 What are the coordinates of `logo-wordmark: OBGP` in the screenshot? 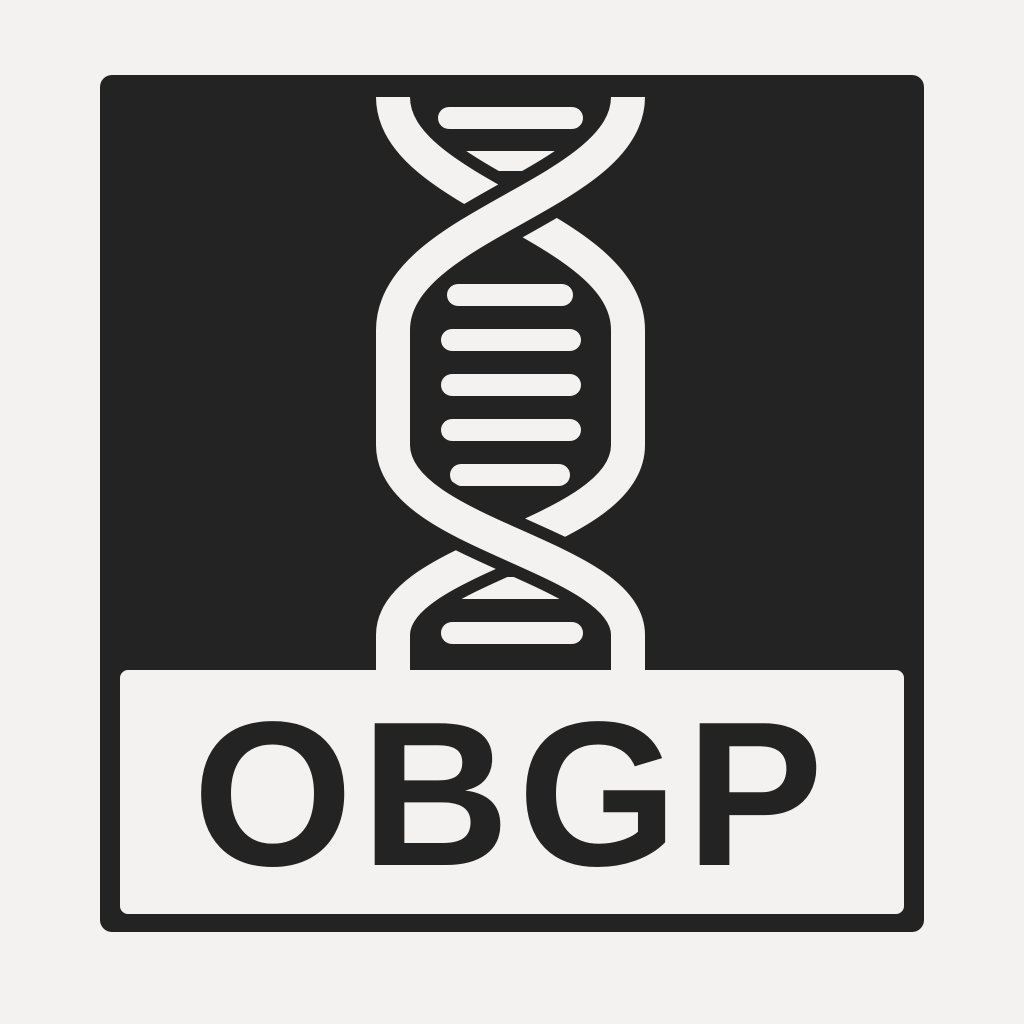 It's located at (512, 794).